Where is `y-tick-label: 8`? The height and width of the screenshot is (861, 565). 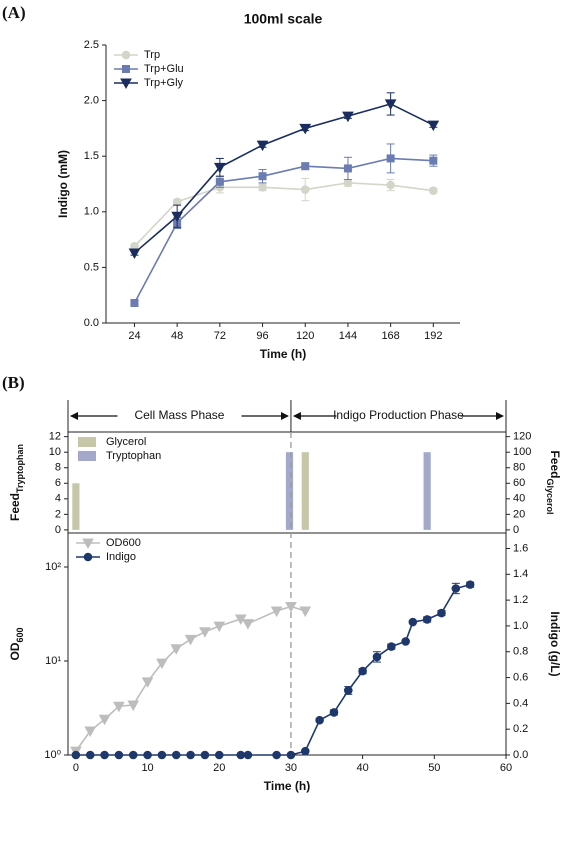 y-tick-label: 8 is located at coordinates (58, 468).